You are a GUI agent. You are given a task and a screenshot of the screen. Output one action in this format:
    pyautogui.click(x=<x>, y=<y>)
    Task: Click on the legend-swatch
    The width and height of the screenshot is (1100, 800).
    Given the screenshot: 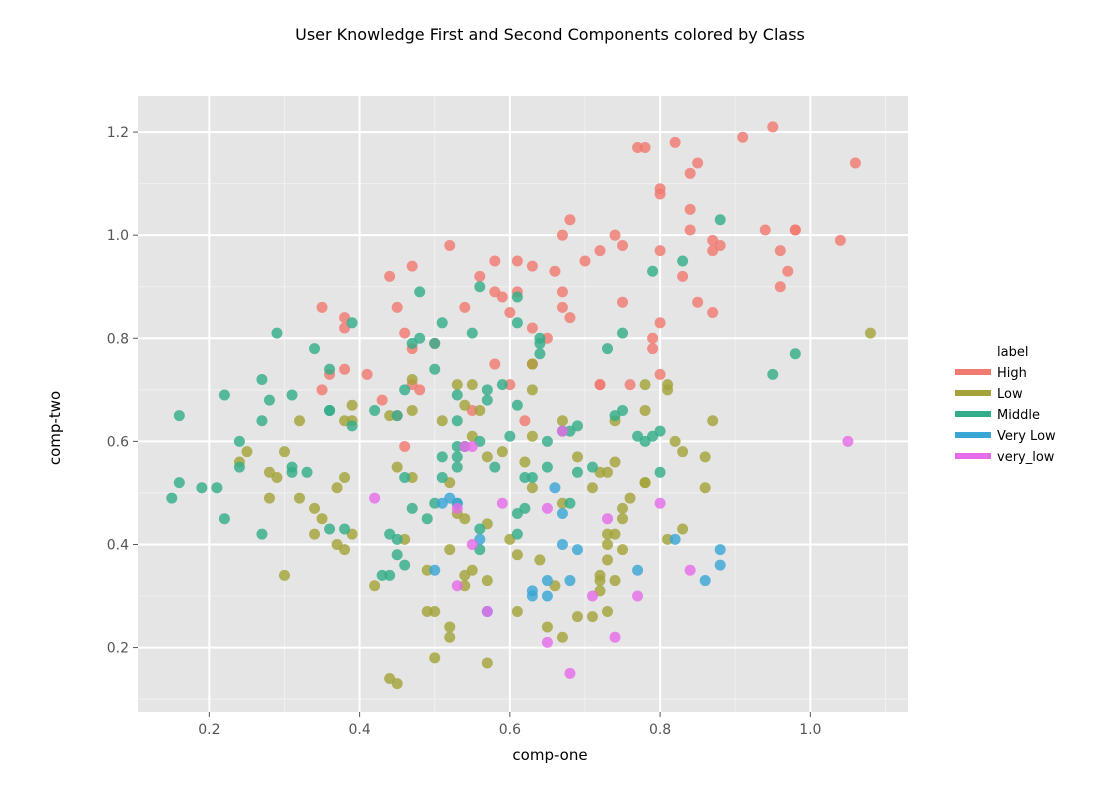 What is the action you would take?
    pyautogui.click(x=973, y=393)
    